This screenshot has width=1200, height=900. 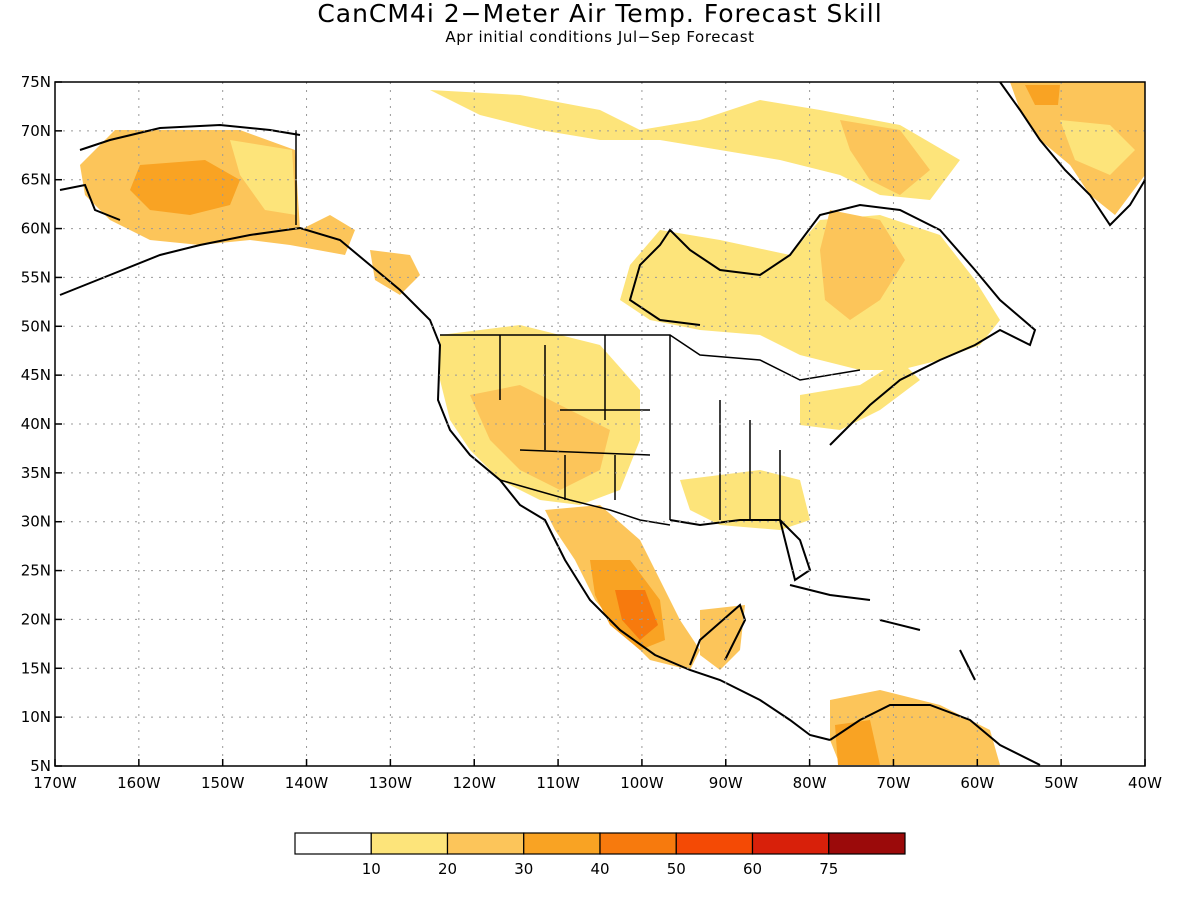 I want to click on lon-label: 70W, so click(x=894, y=783).